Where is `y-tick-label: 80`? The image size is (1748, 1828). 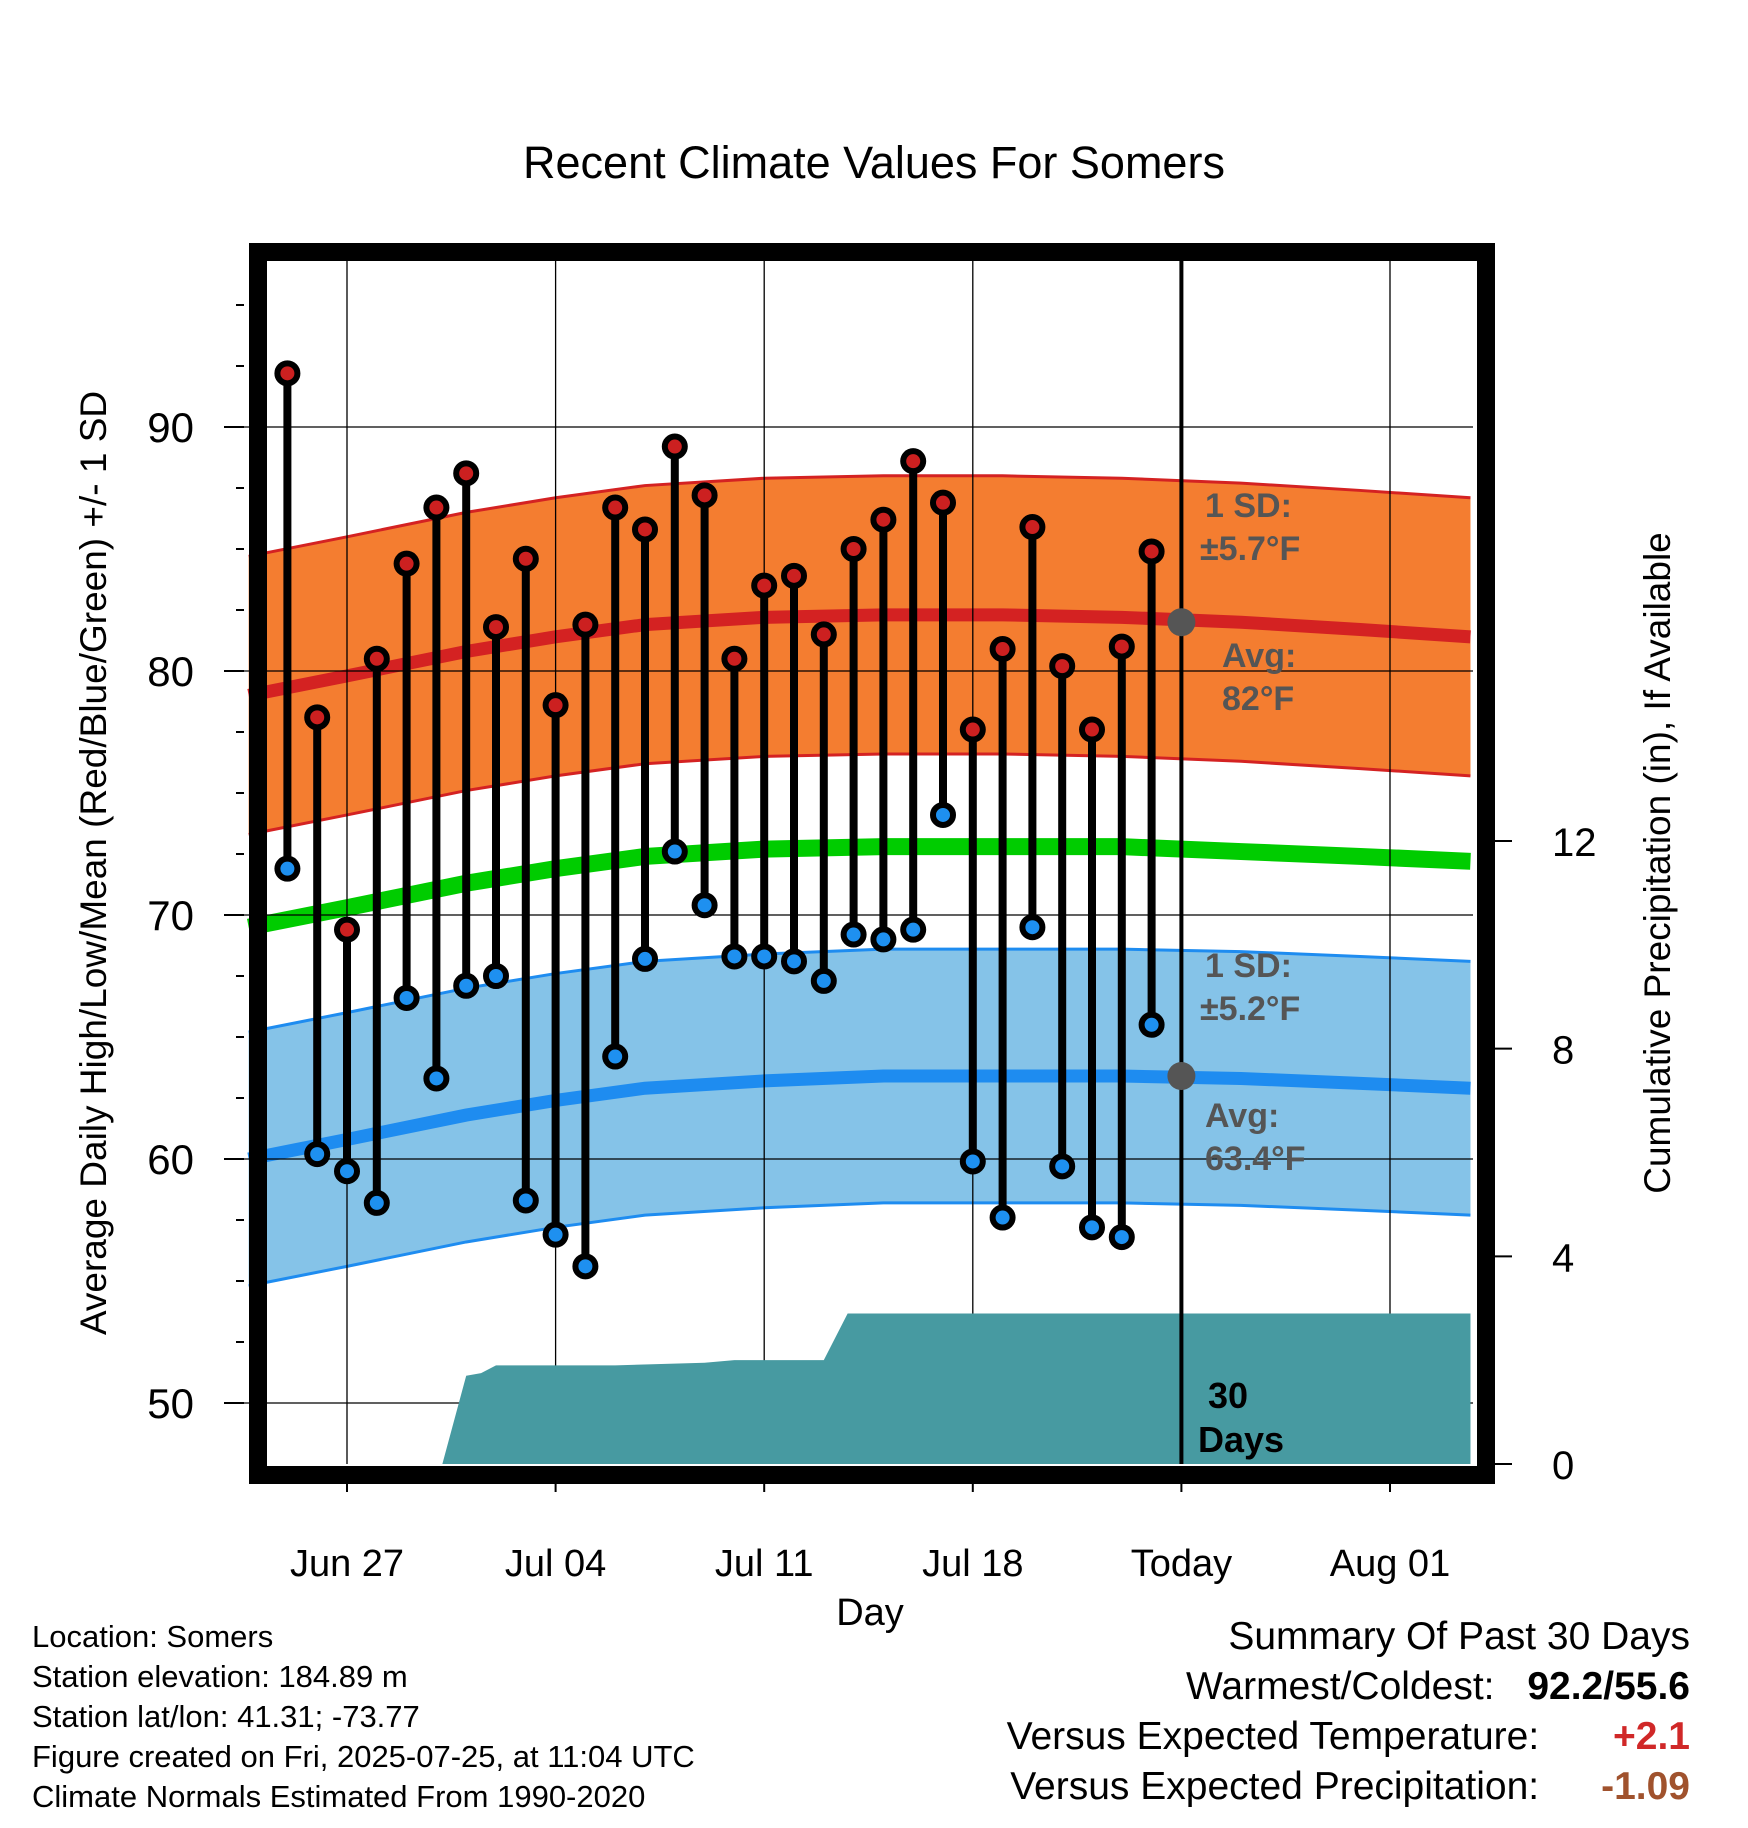
y-tick-label: 80 is located at coordinates (170, 671).